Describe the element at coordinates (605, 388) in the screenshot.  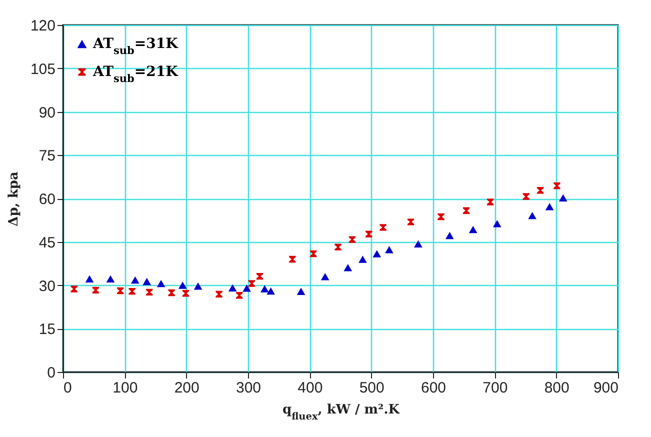
I see `x-tick-label: 900` at that location.